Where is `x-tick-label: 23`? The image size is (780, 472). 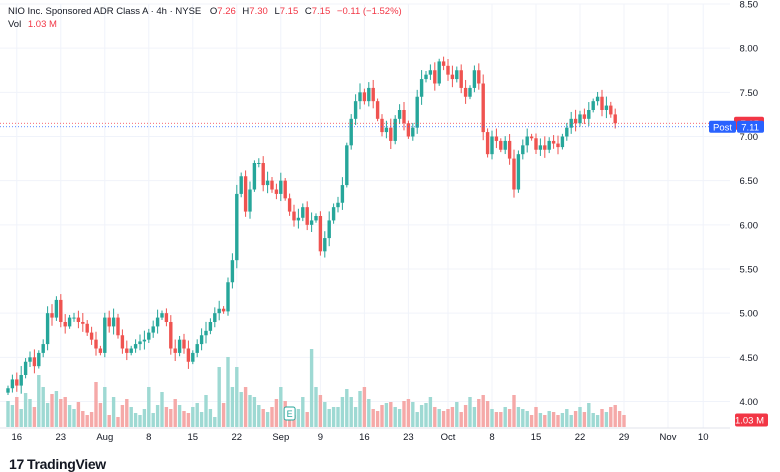
x-tick-label: 23 is located at coordinates (61, 437).